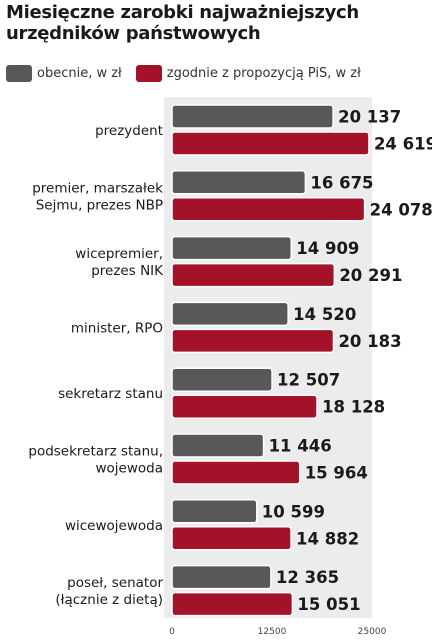  Describe the element at coordinates (95, 460) in the screenshot. I see `category-label: podsekretarz stanu, wojewoda` at that location.